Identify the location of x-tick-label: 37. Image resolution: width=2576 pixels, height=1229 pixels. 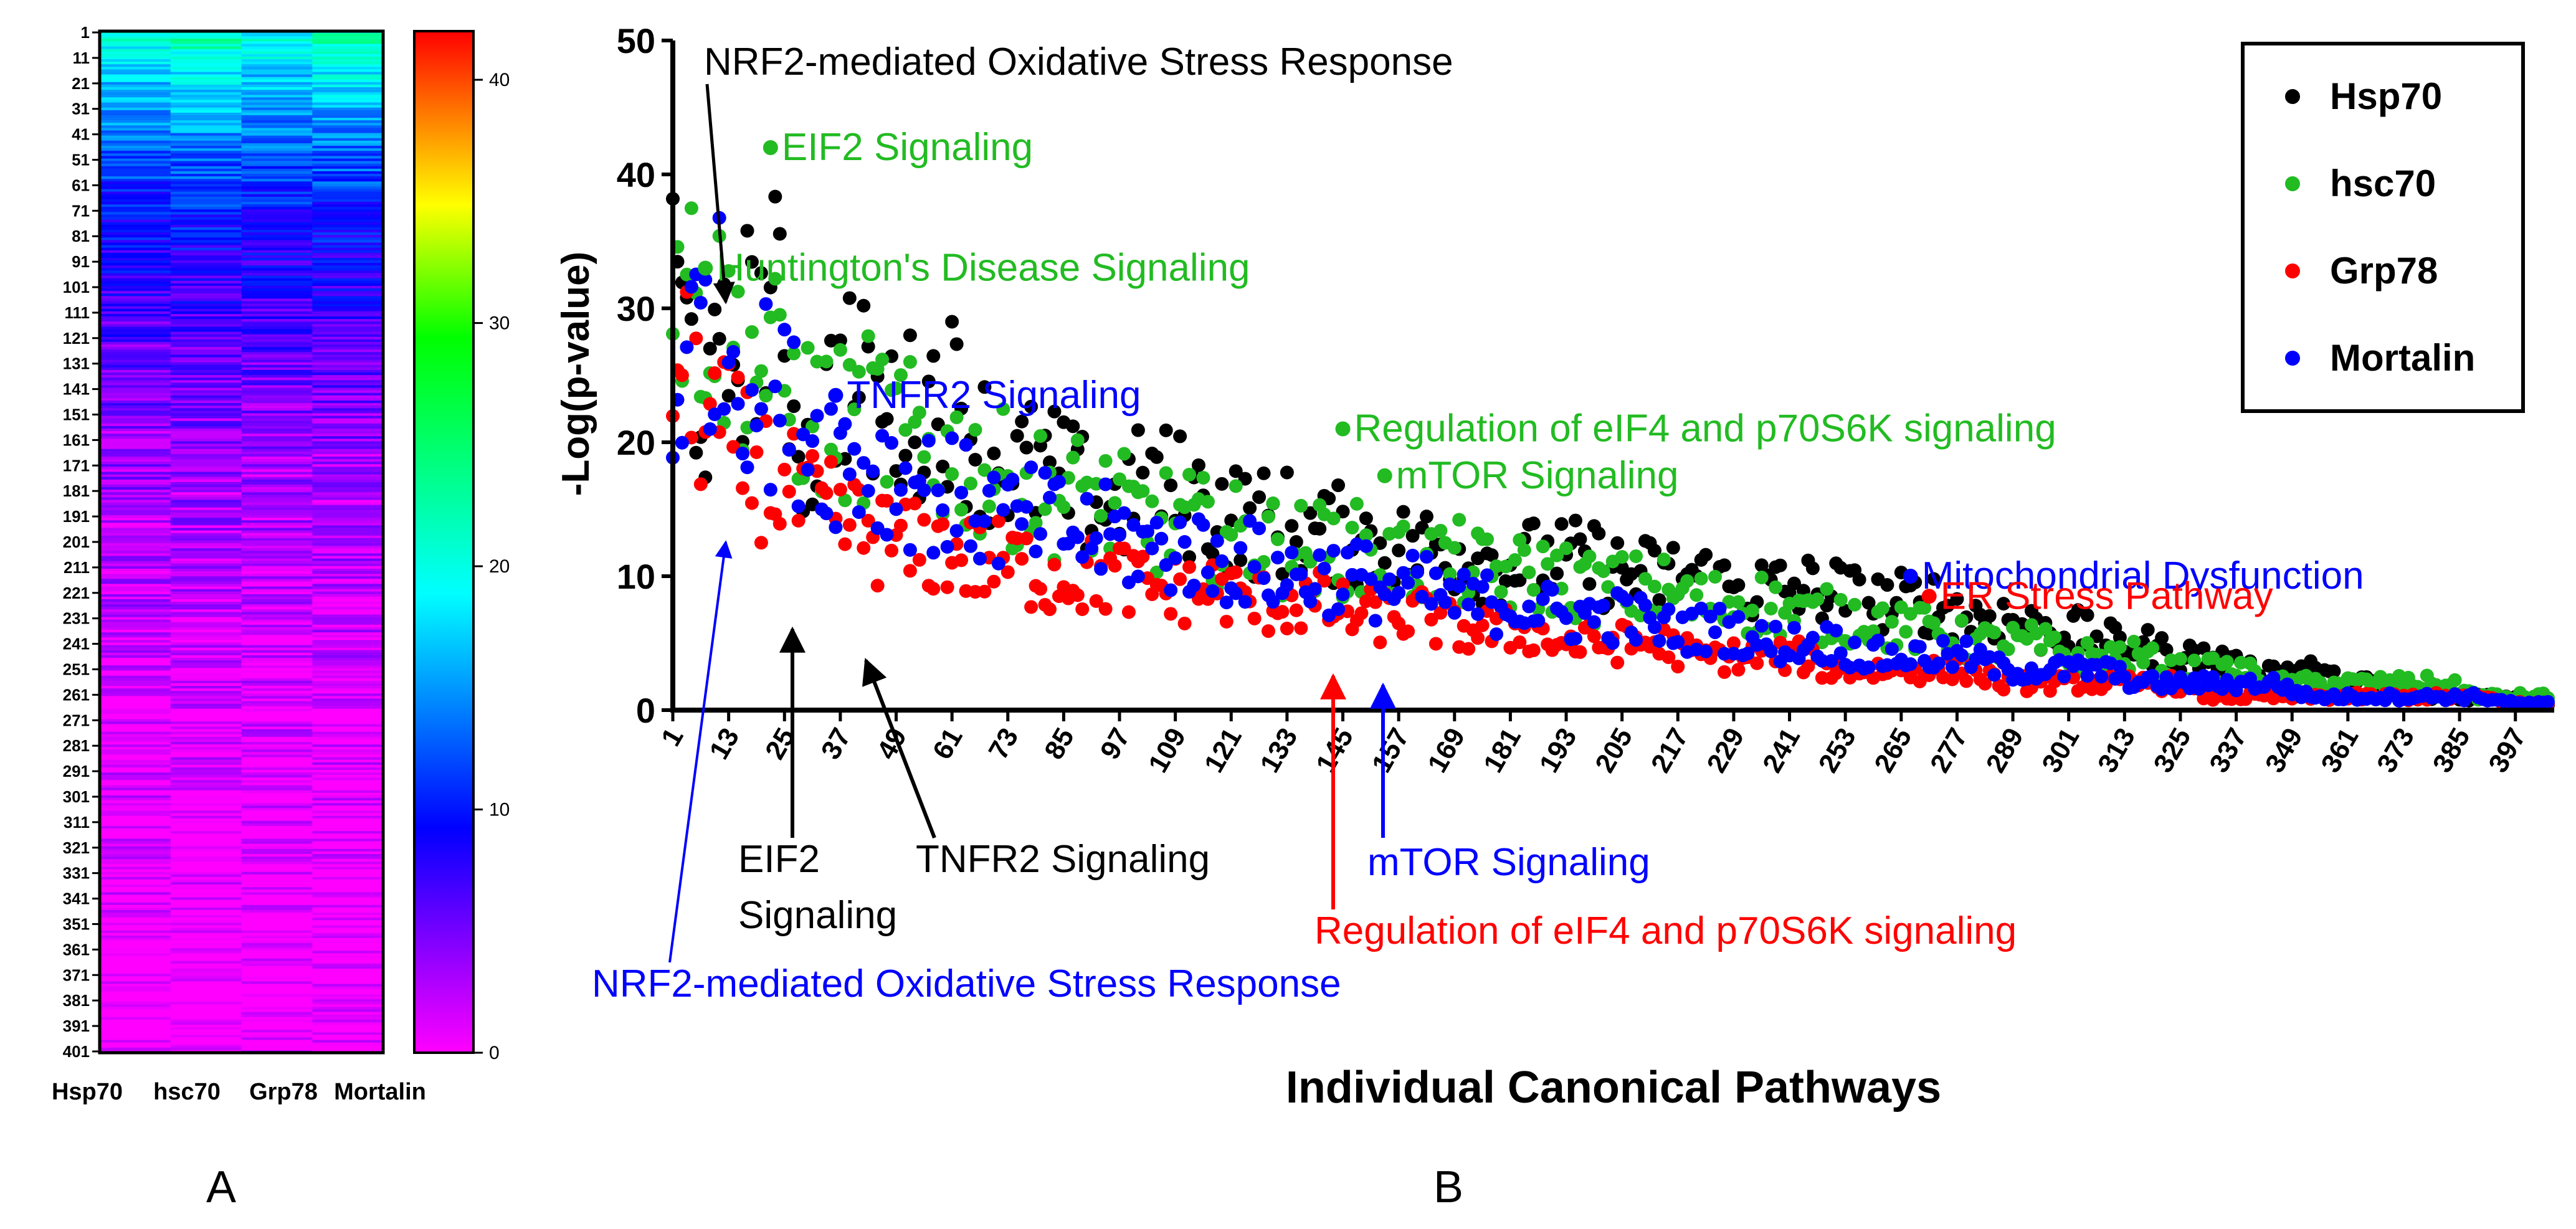
(836, 744).